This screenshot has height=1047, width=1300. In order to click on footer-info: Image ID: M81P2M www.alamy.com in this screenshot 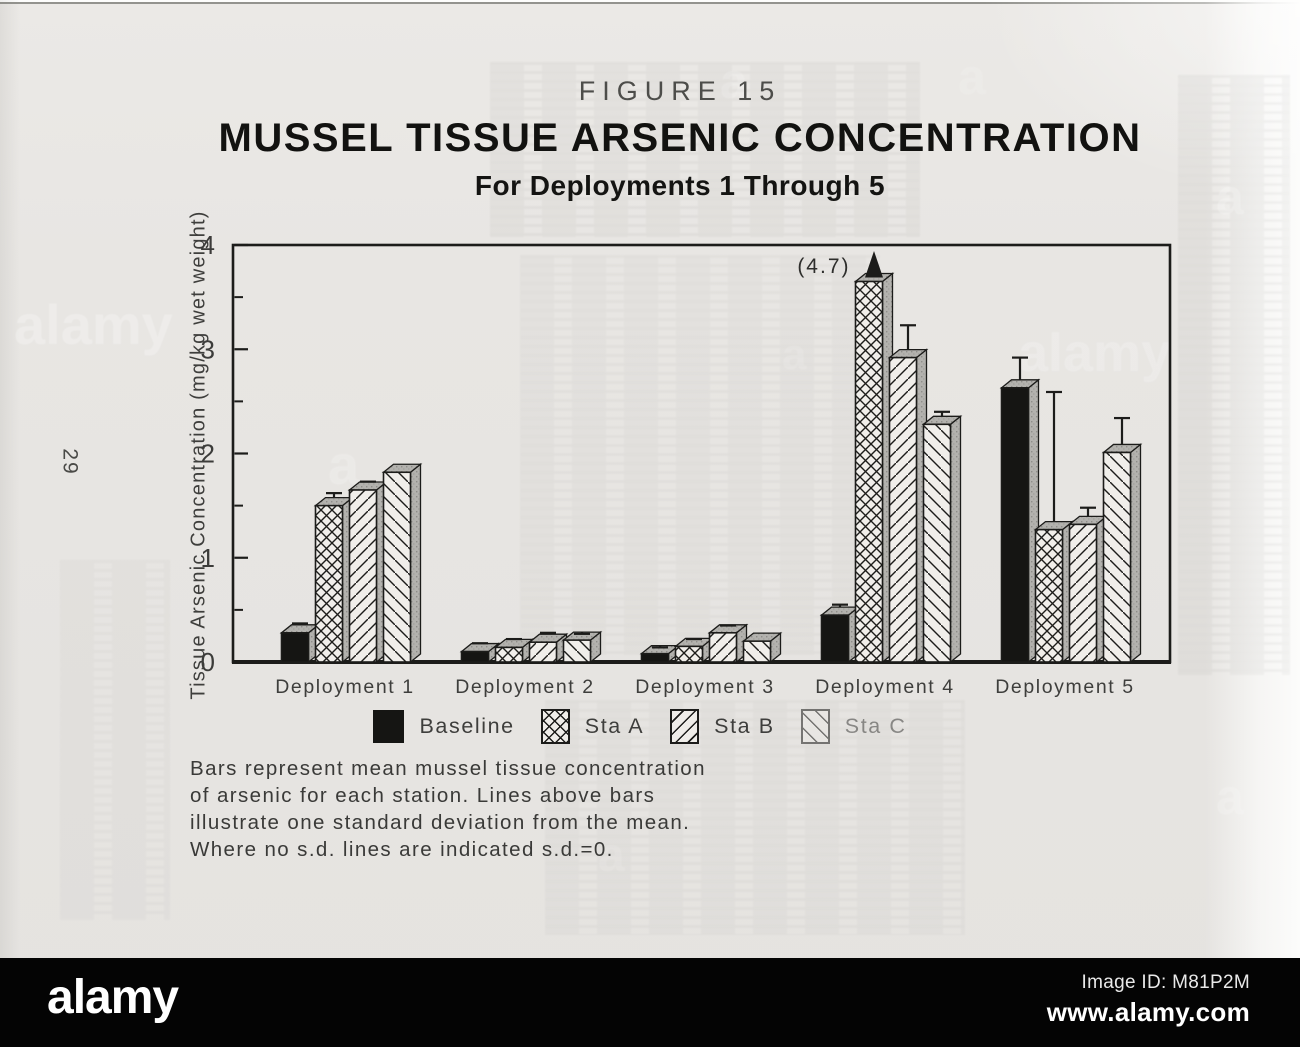, I will do `click(1148, 1000)`.